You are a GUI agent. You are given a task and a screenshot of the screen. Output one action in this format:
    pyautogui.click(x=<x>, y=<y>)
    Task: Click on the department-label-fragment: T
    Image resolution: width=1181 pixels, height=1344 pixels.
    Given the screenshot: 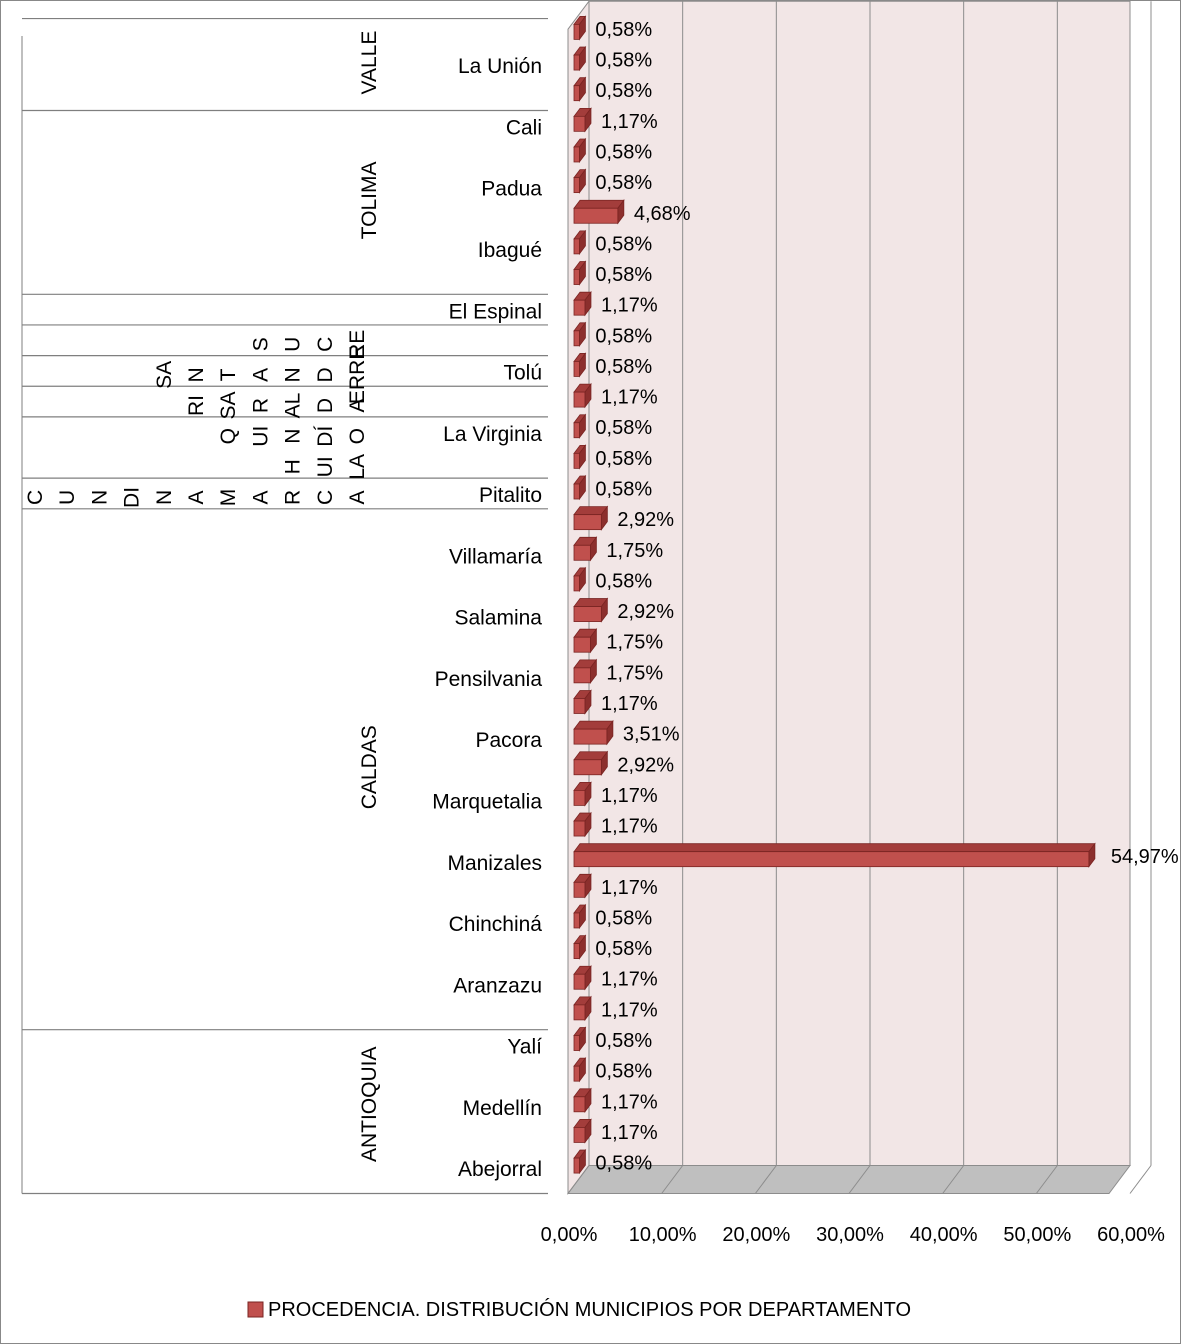 What is the action you would take?
    pyautogui.click(x=228, y=374)
    